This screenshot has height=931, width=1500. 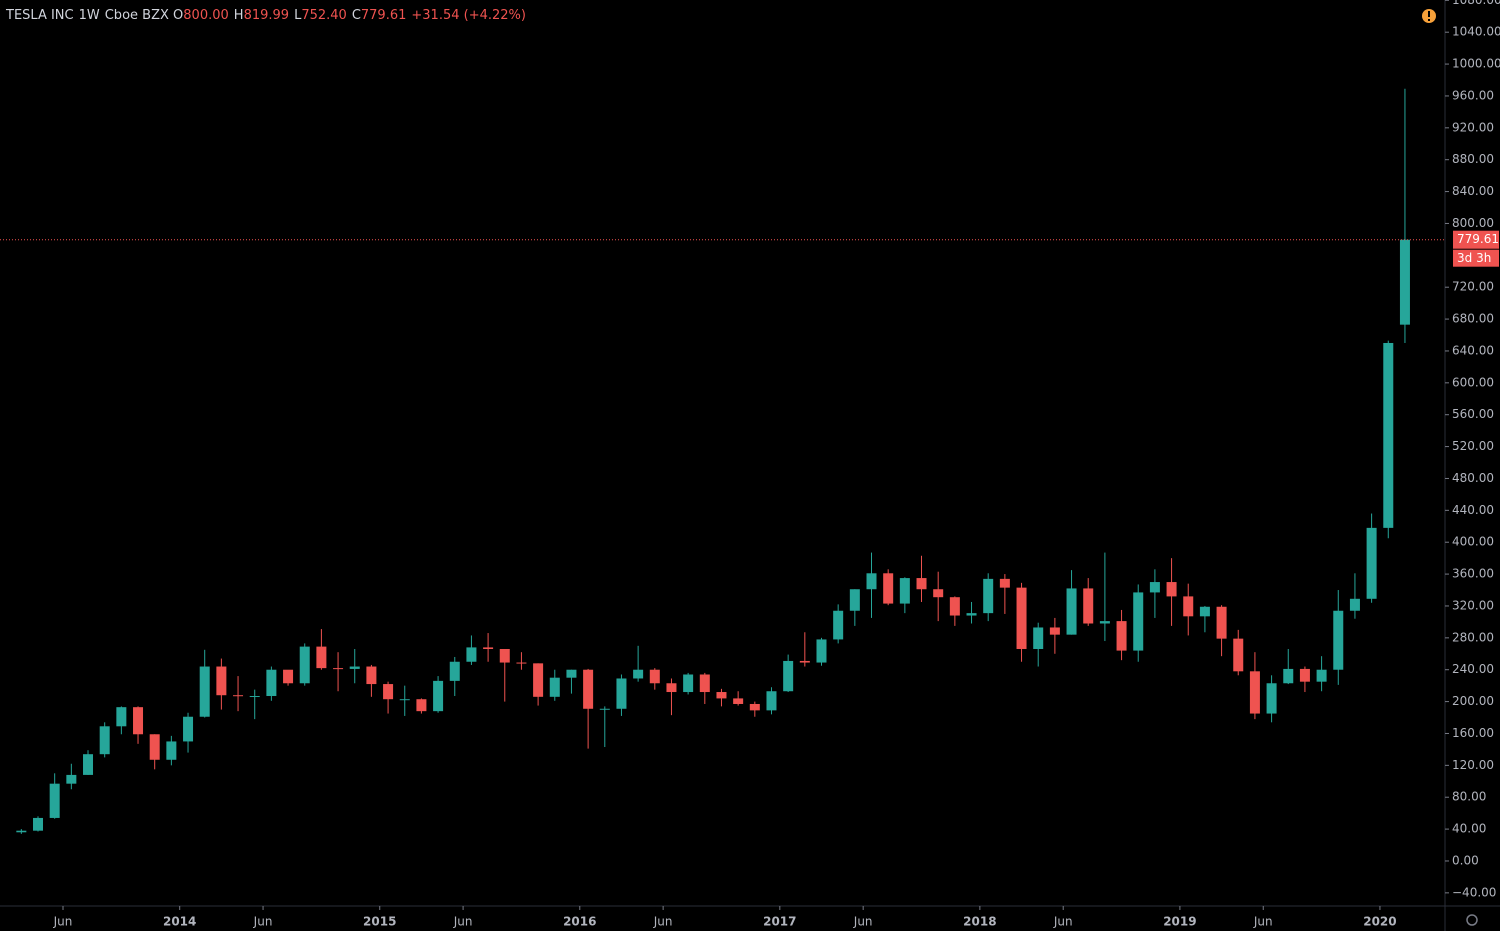 I want to click on y-tick-label: 1000.00, so click(x=1476, y=64).